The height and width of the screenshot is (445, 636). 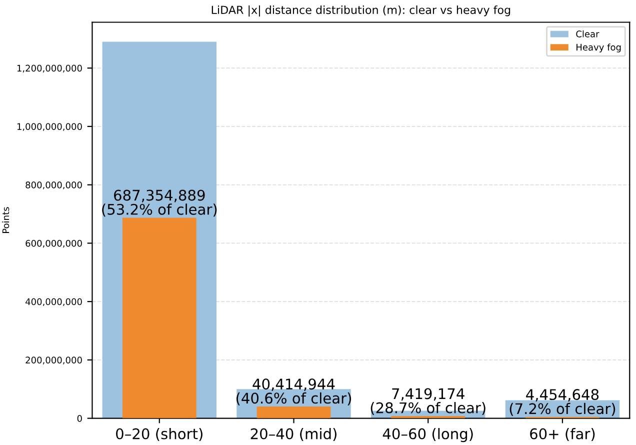 What do you see at coordinates (159, 203) in the screenshot?
I see `data-label: 687,354,889 (53.2% of clear)` at bounding box center [159, 203].